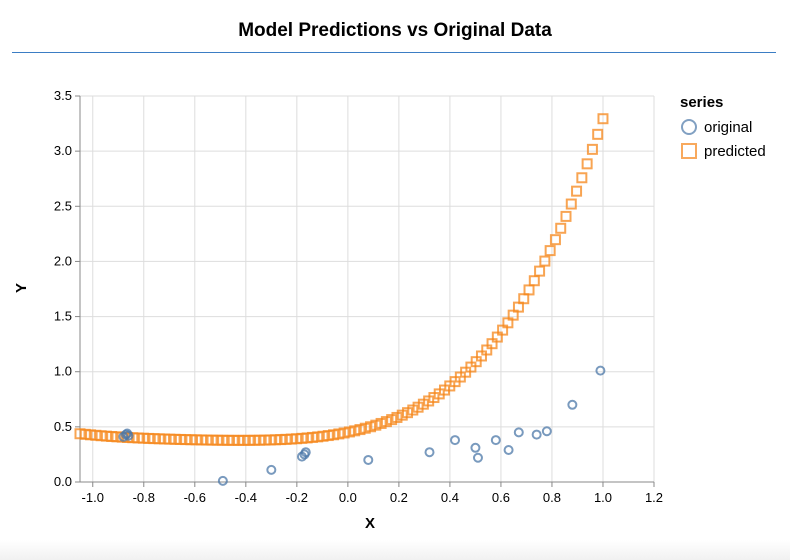 Image resolution: width=790 pixels, height=560 pixels. Describe the element at coordinates (399, 497) in the screenshot. I see `x-tick-label: 0.2` at that location.